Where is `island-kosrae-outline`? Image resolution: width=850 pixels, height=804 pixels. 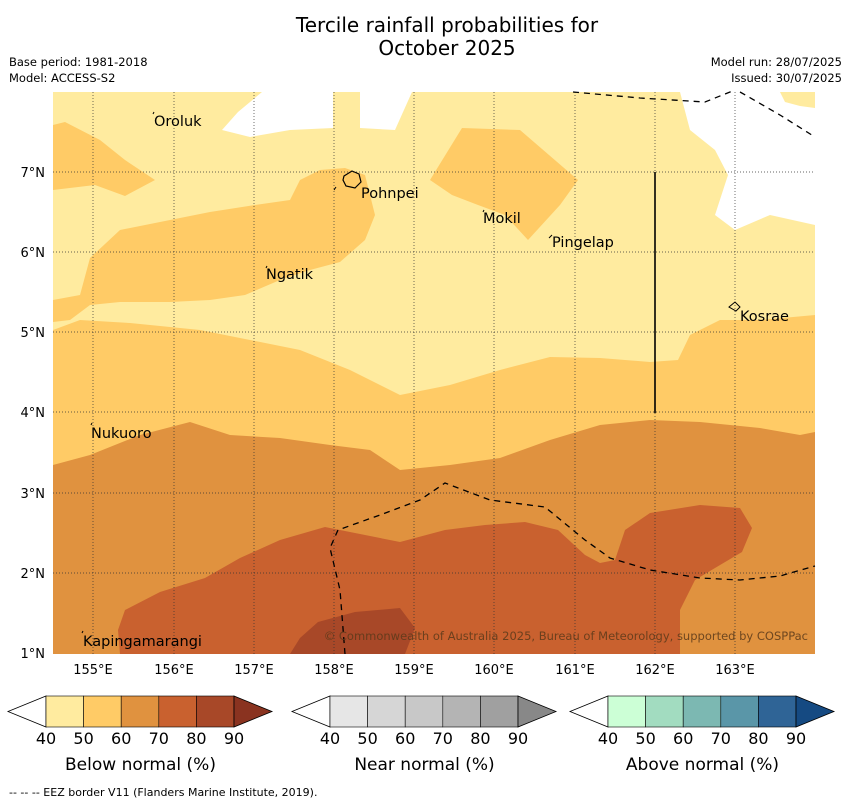 island-kosrae-outline is located at coordinates (734, 306).